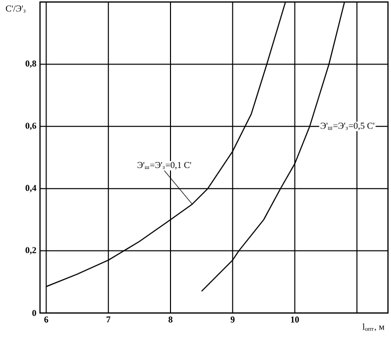 The height and width of the screenshot is (340, 391). What do you see at coordinates (31, 188) in the screenshot?
I see `y-tick-label: 0,4` at bounding box center [31, 188].